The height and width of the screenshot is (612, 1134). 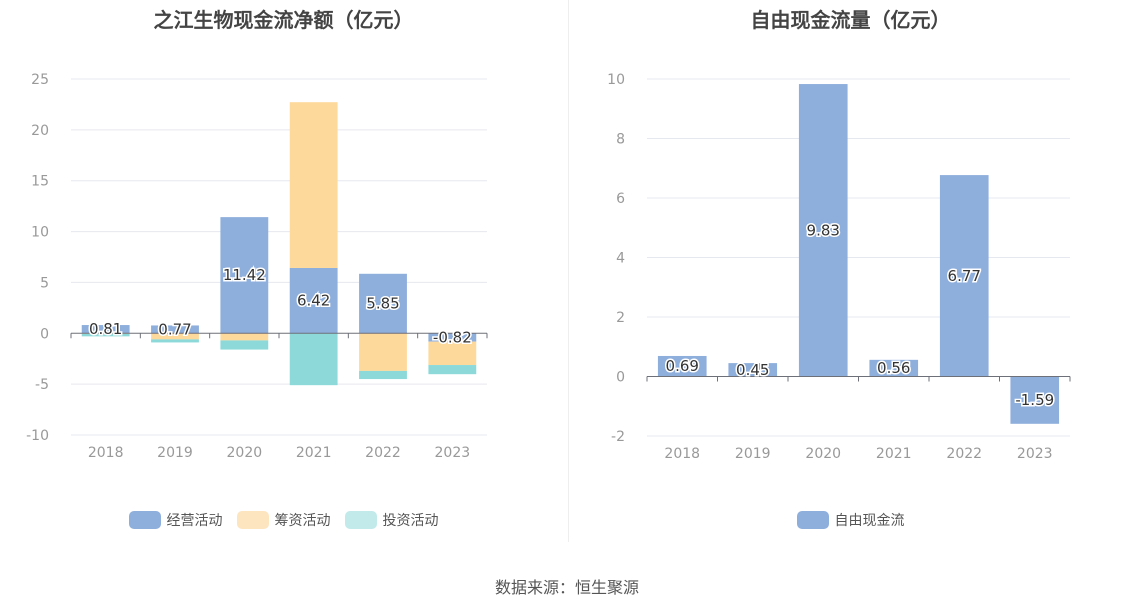 I want to click on right-y-tick-label: -2, so click(x=618, y=437).